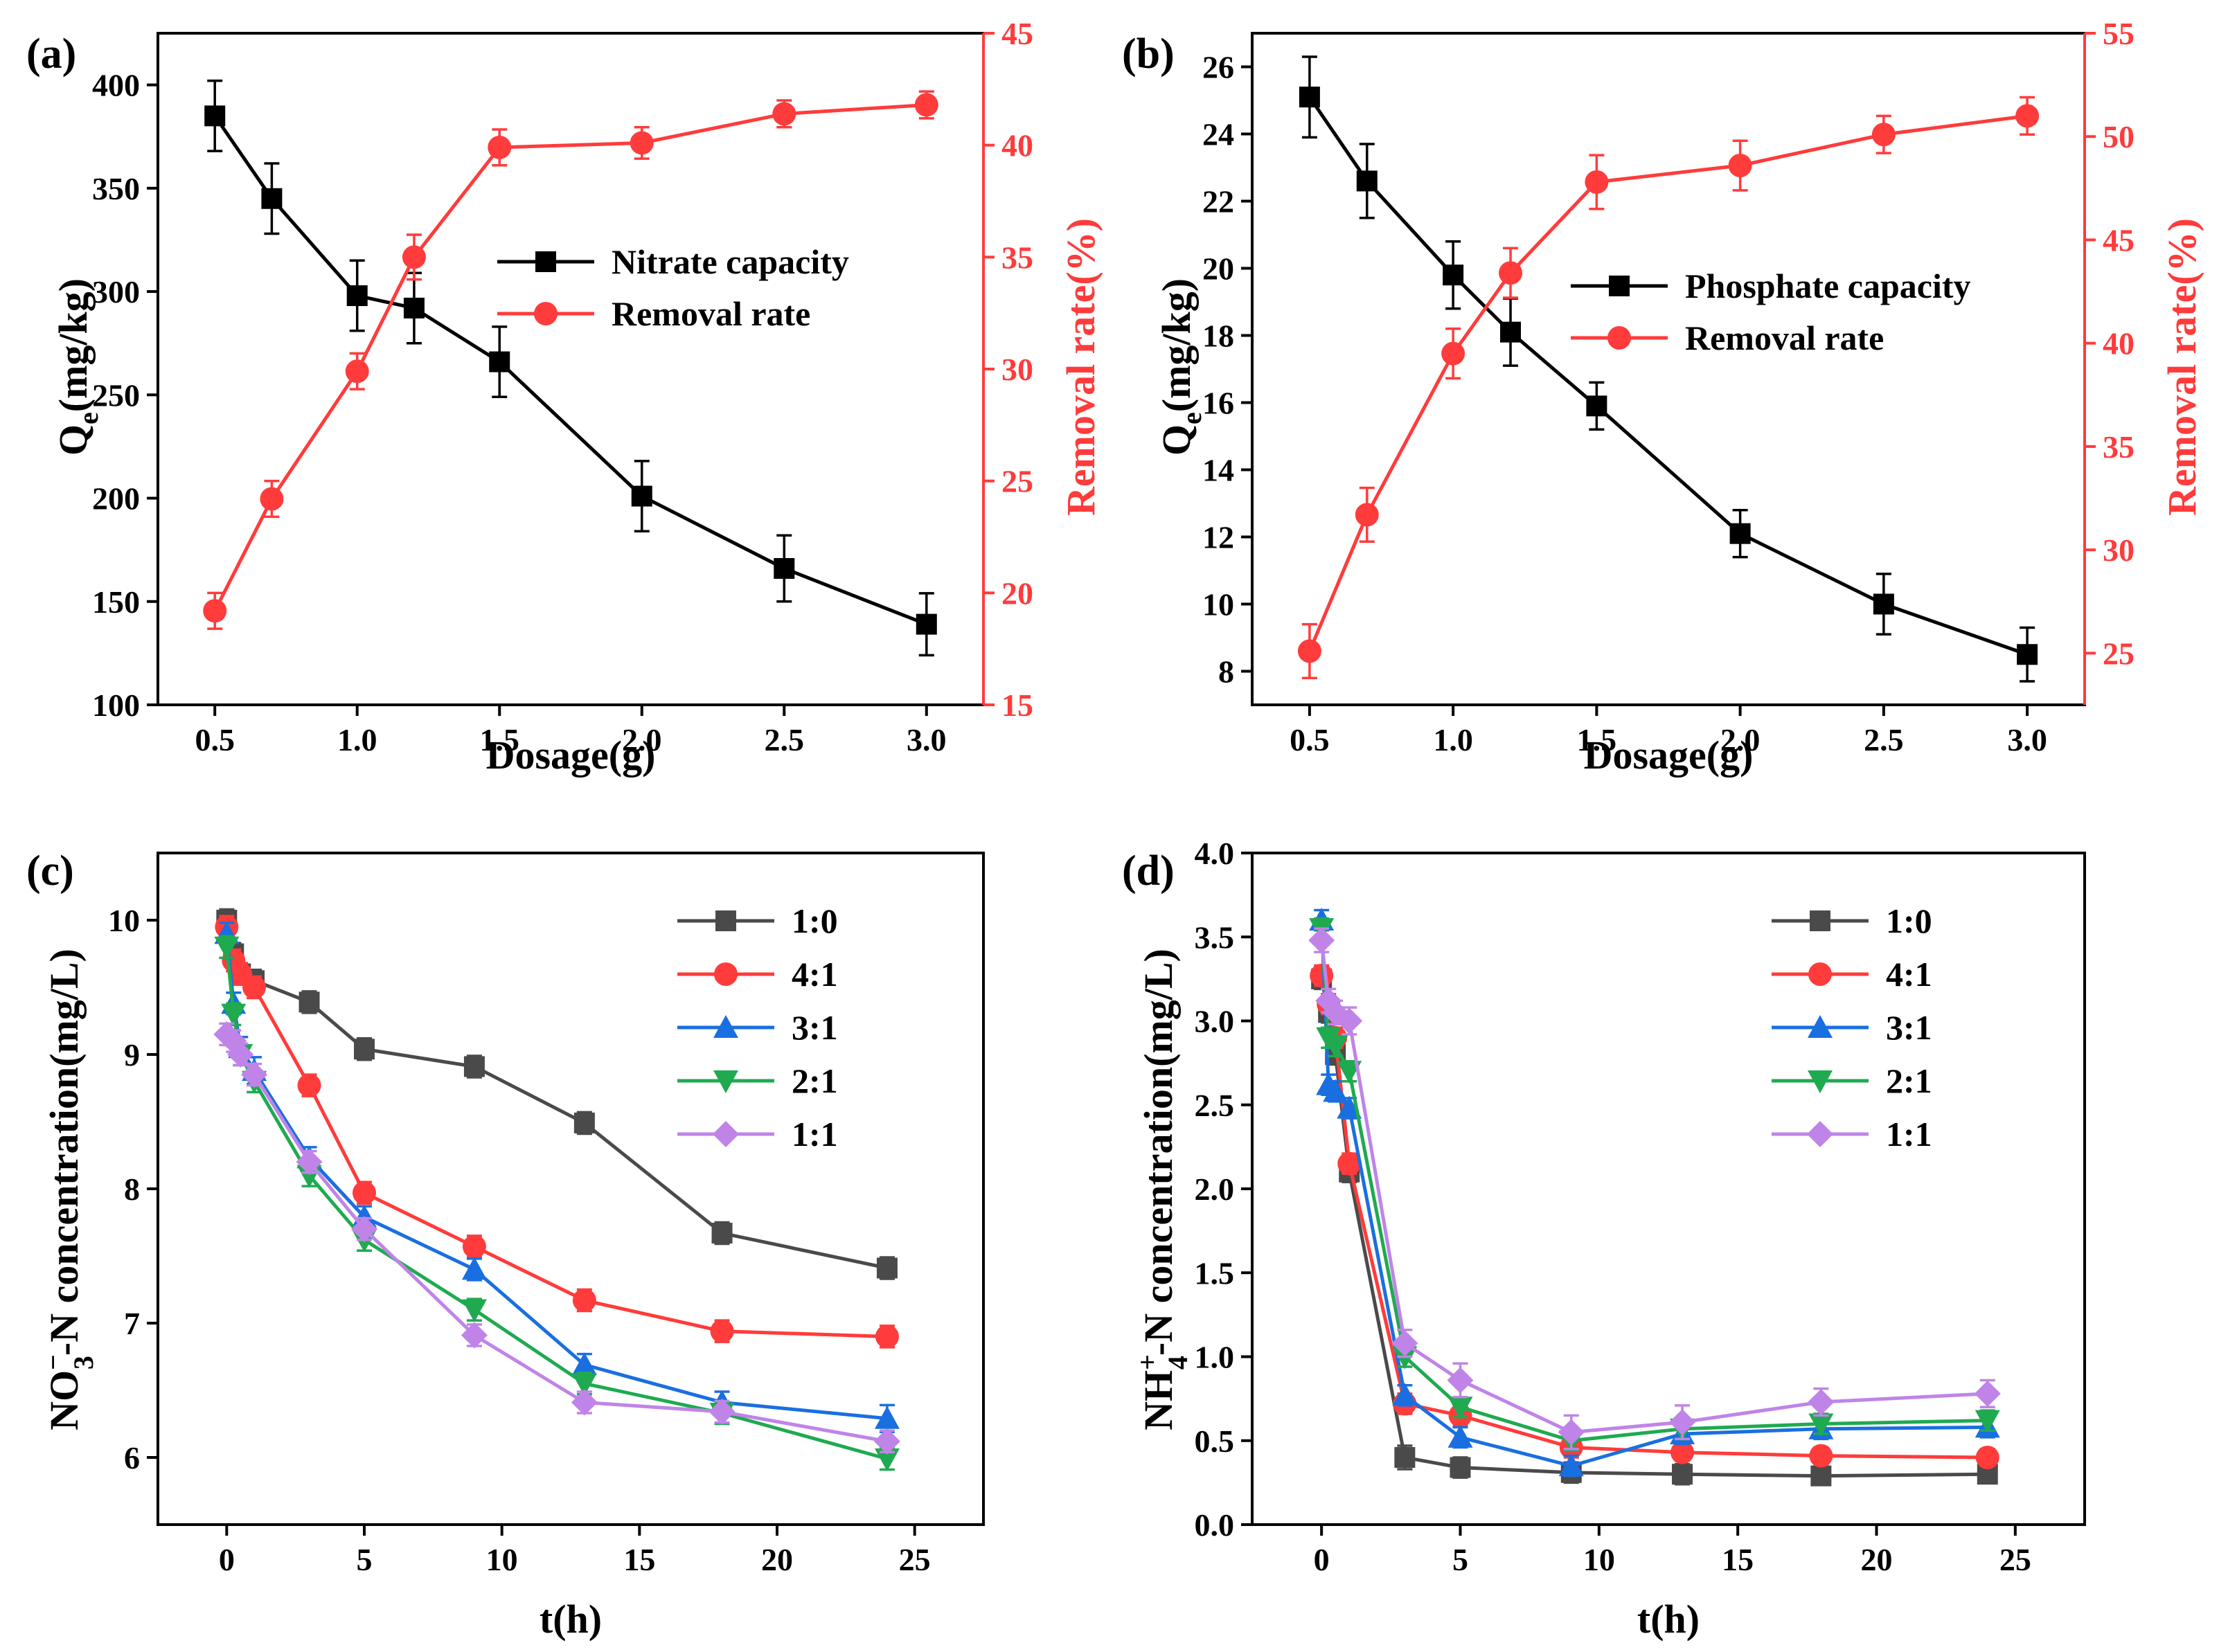 The image size is (2219, 1652). Describe the element at coordinates (815, 1081) in the screenshot. I see `legend-label: 2:1` at that location.